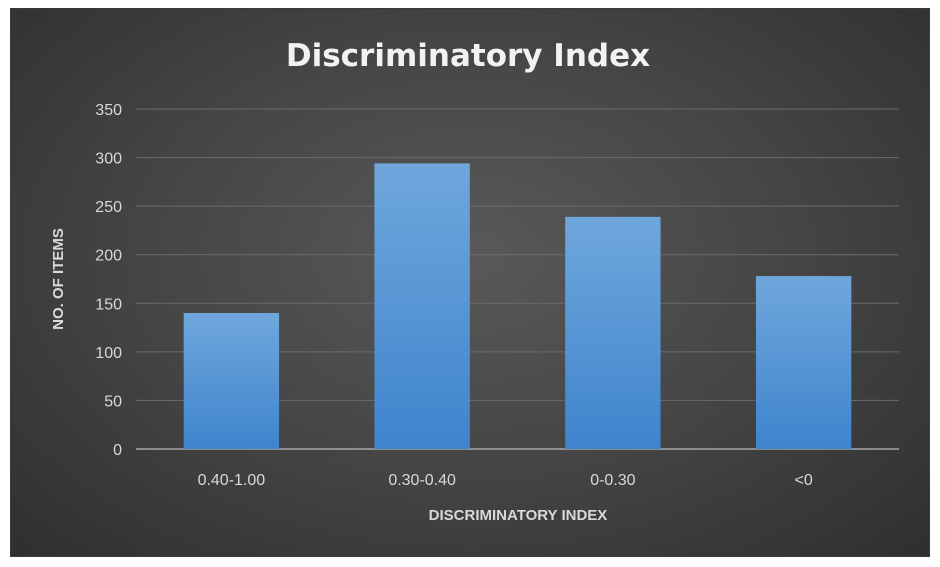 This screenshot has width=940, height=567. I want to click on y-tick-label: 250, so click(108, 207).